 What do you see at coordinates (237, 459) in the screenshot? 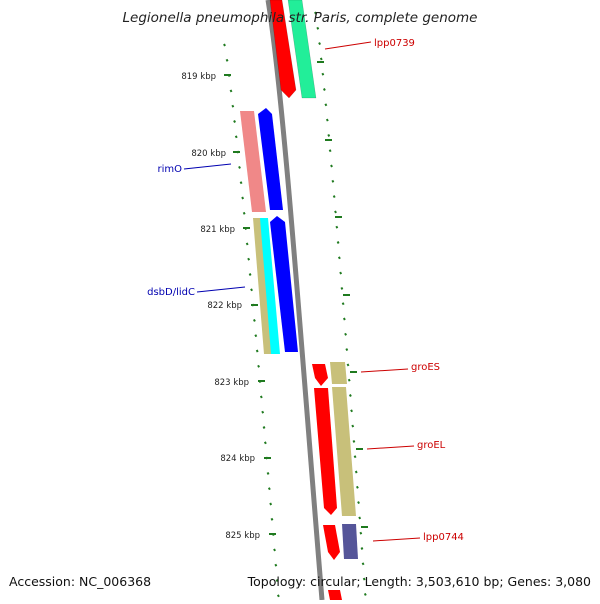
I see `ruler-label-824: 824 kbp` at bounding box center [237, 459].